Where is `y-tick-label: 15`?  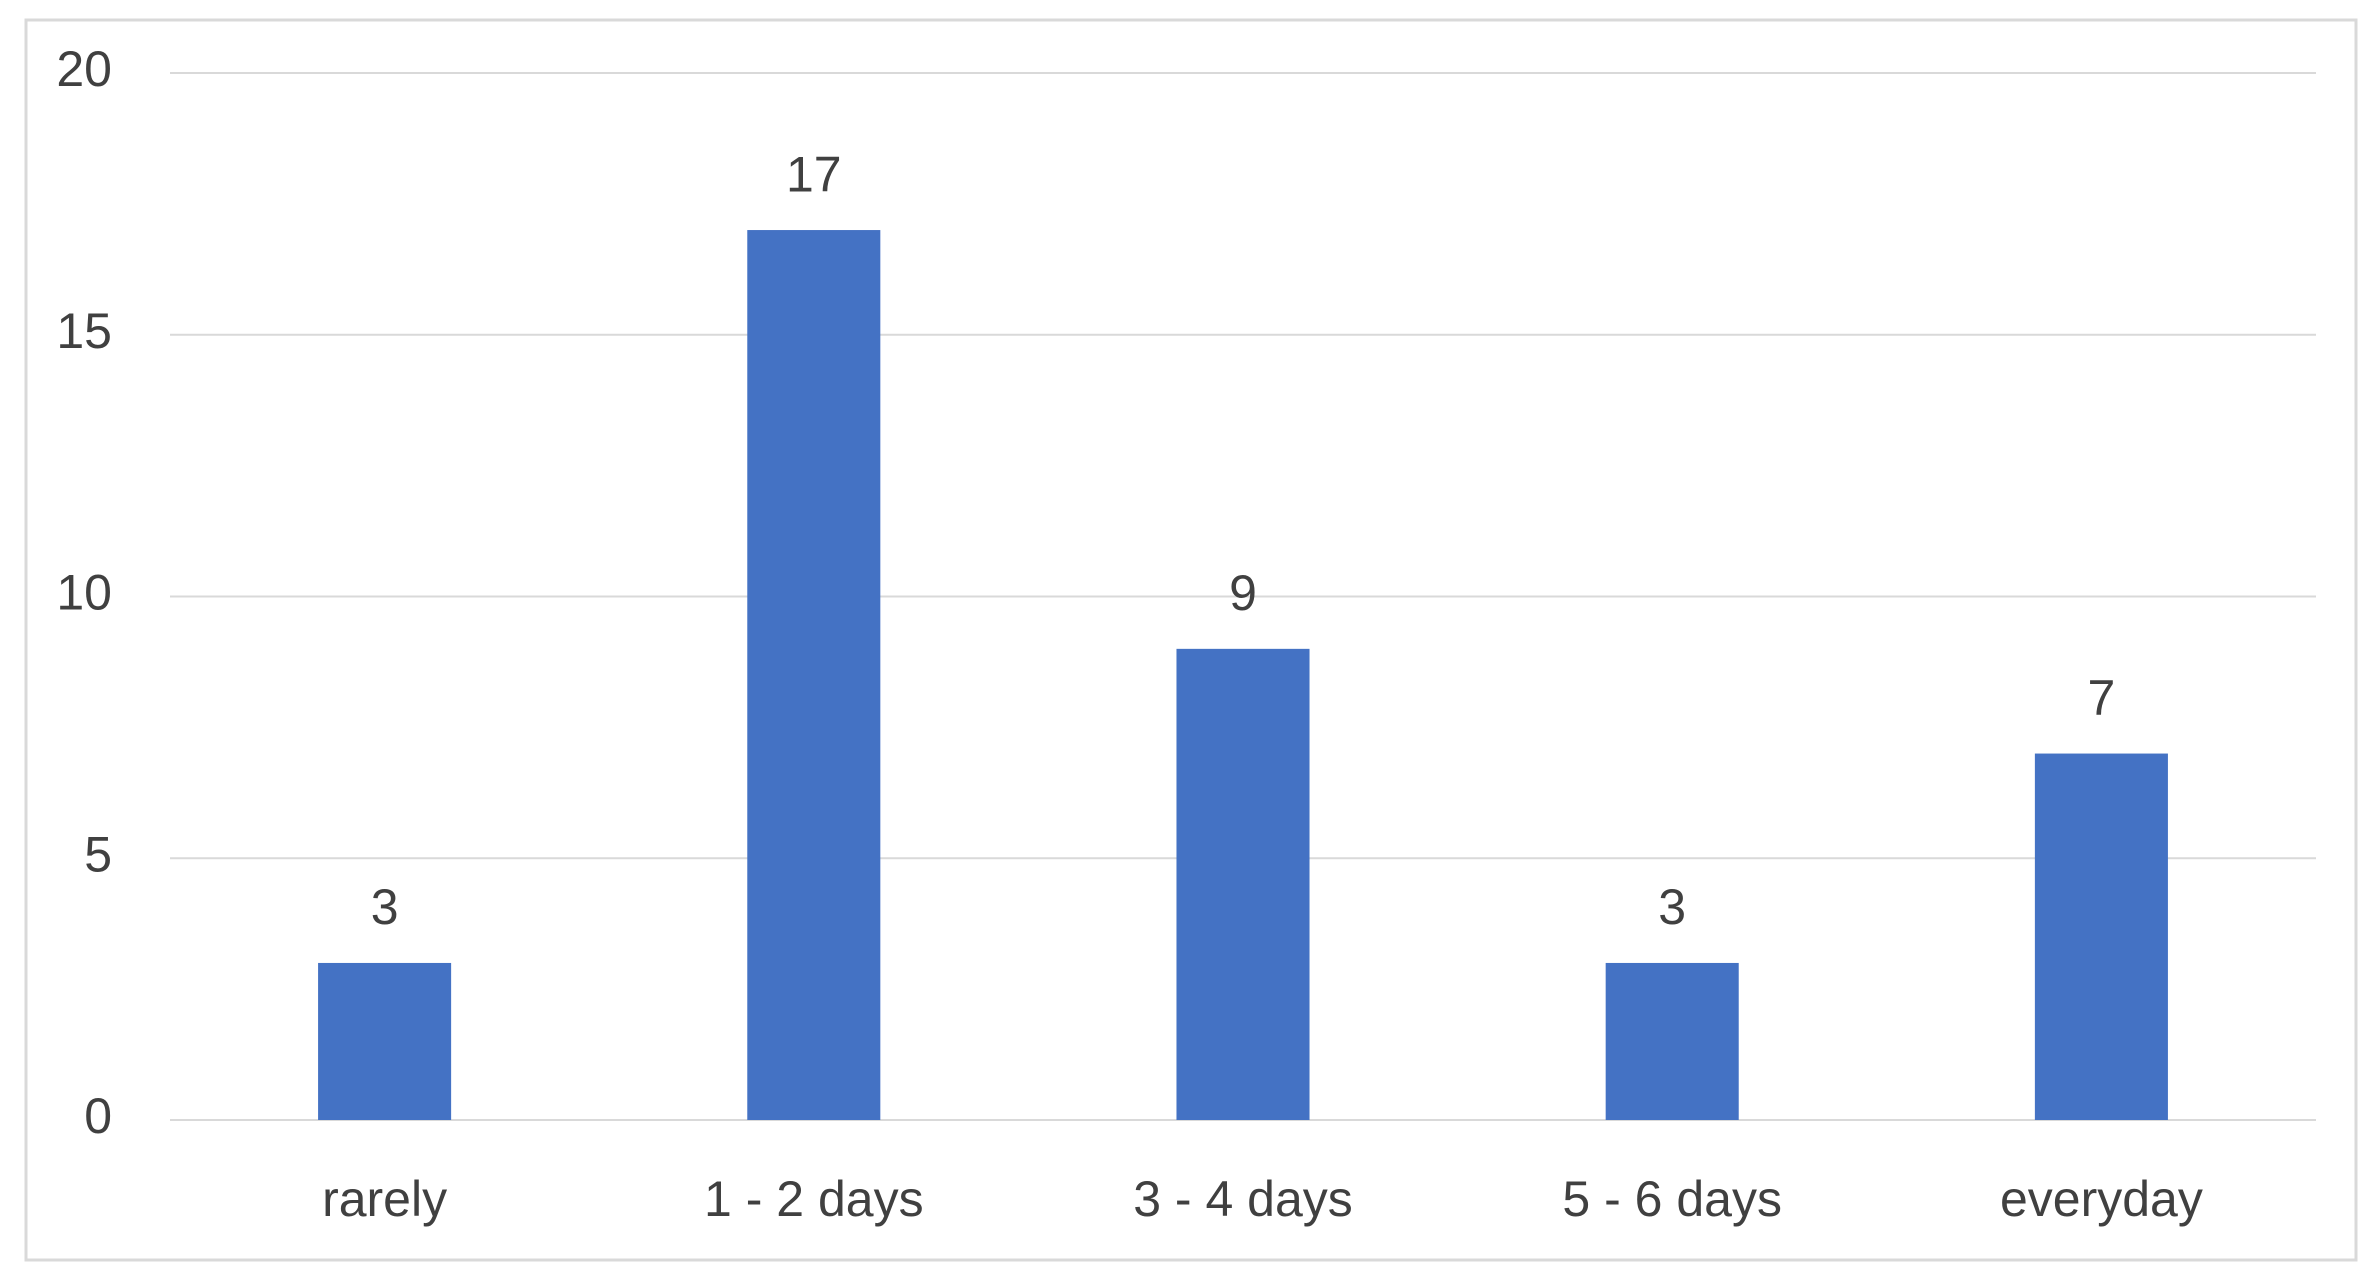
y-tick-label: 15 is located at coordinates (84, 331).